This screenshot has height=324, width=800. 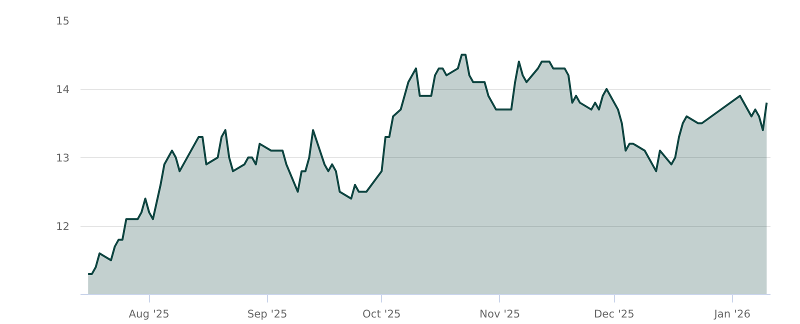 I want to click on x-tick-label: Oct '25, so click(x=381, y=314).